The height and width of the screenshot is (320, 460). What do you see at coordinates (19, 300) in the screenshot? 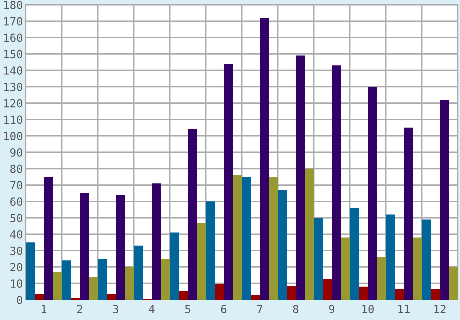
I see `y-tick-label: 0` at bounding box center [19, 300].